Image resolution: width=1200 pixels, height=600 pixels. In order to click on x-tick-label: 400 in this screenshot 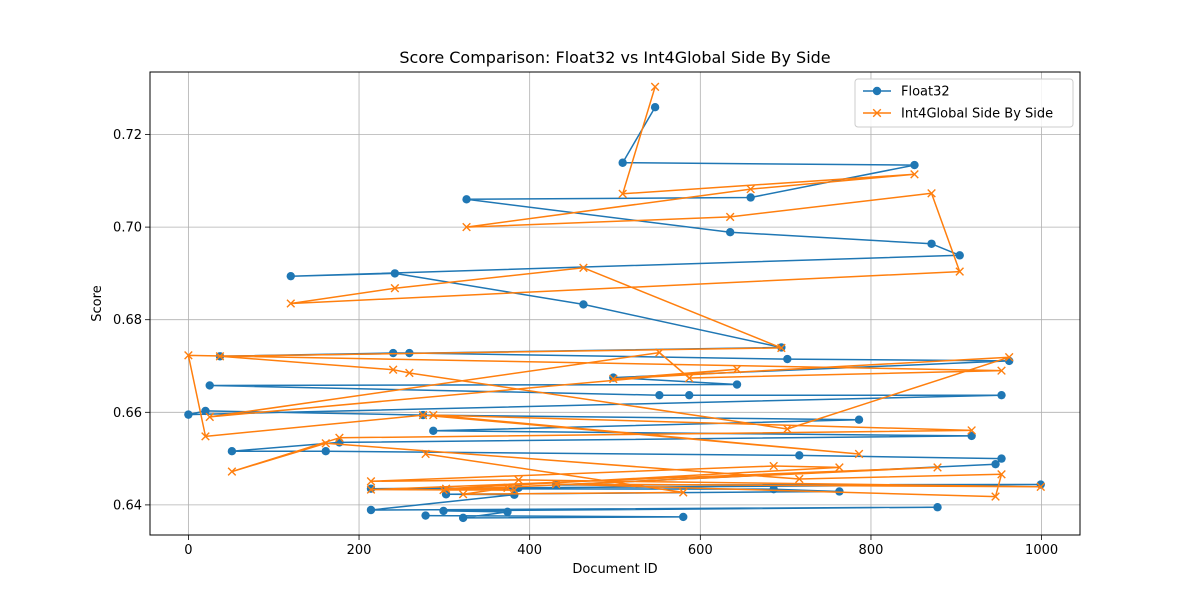, I will do `click(529, 550)`.